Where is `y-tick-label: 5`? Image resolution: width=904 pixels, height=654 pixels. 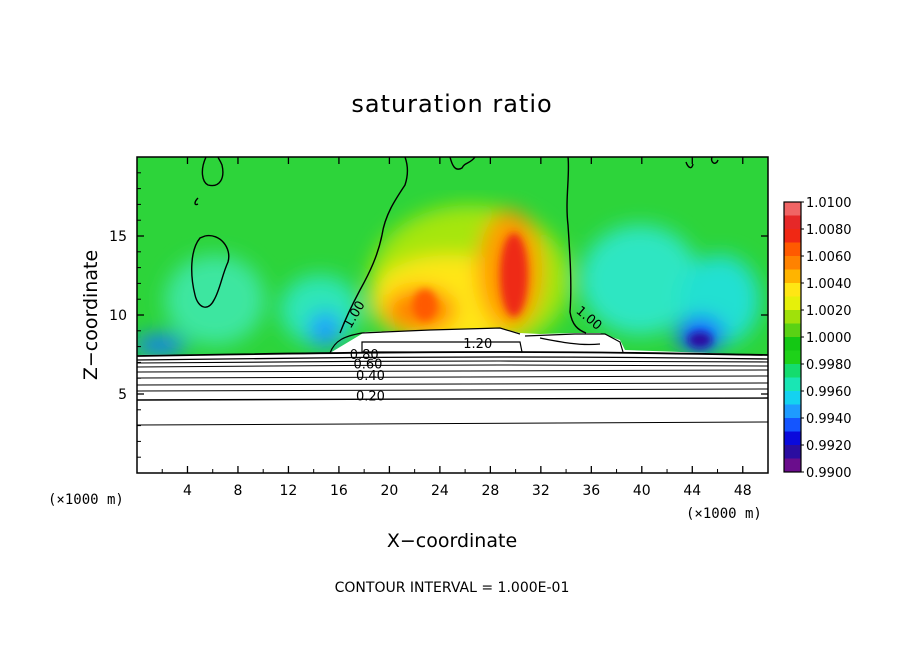
y-tick-label: 5 is located at coordinates (122, 395).